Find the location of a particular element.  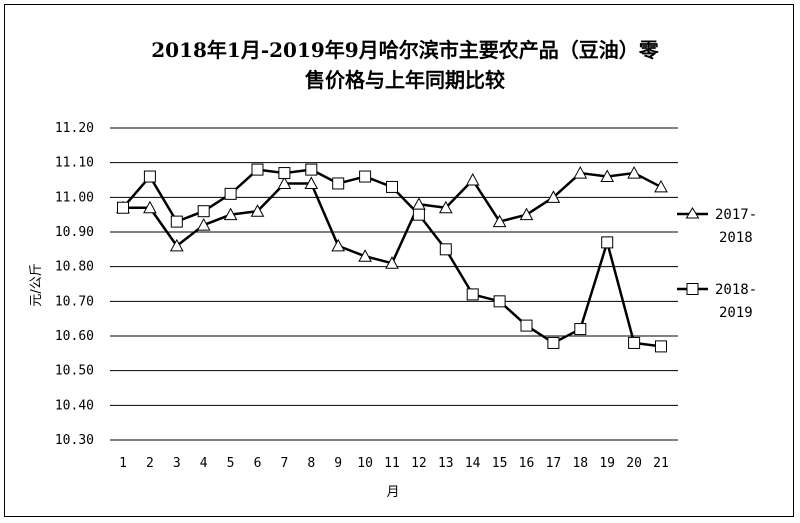

legend-label-2018-2019-line2: 2019 is located at coordinates (736, 313).